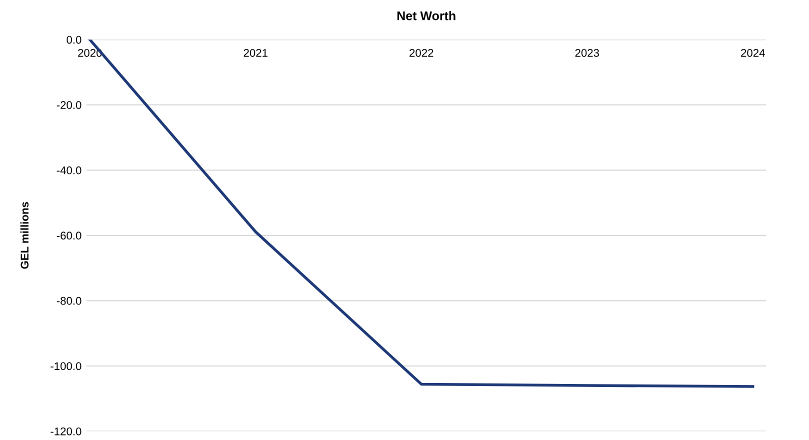  I want to click on x-tick-label: 2021, so click(256, 52).